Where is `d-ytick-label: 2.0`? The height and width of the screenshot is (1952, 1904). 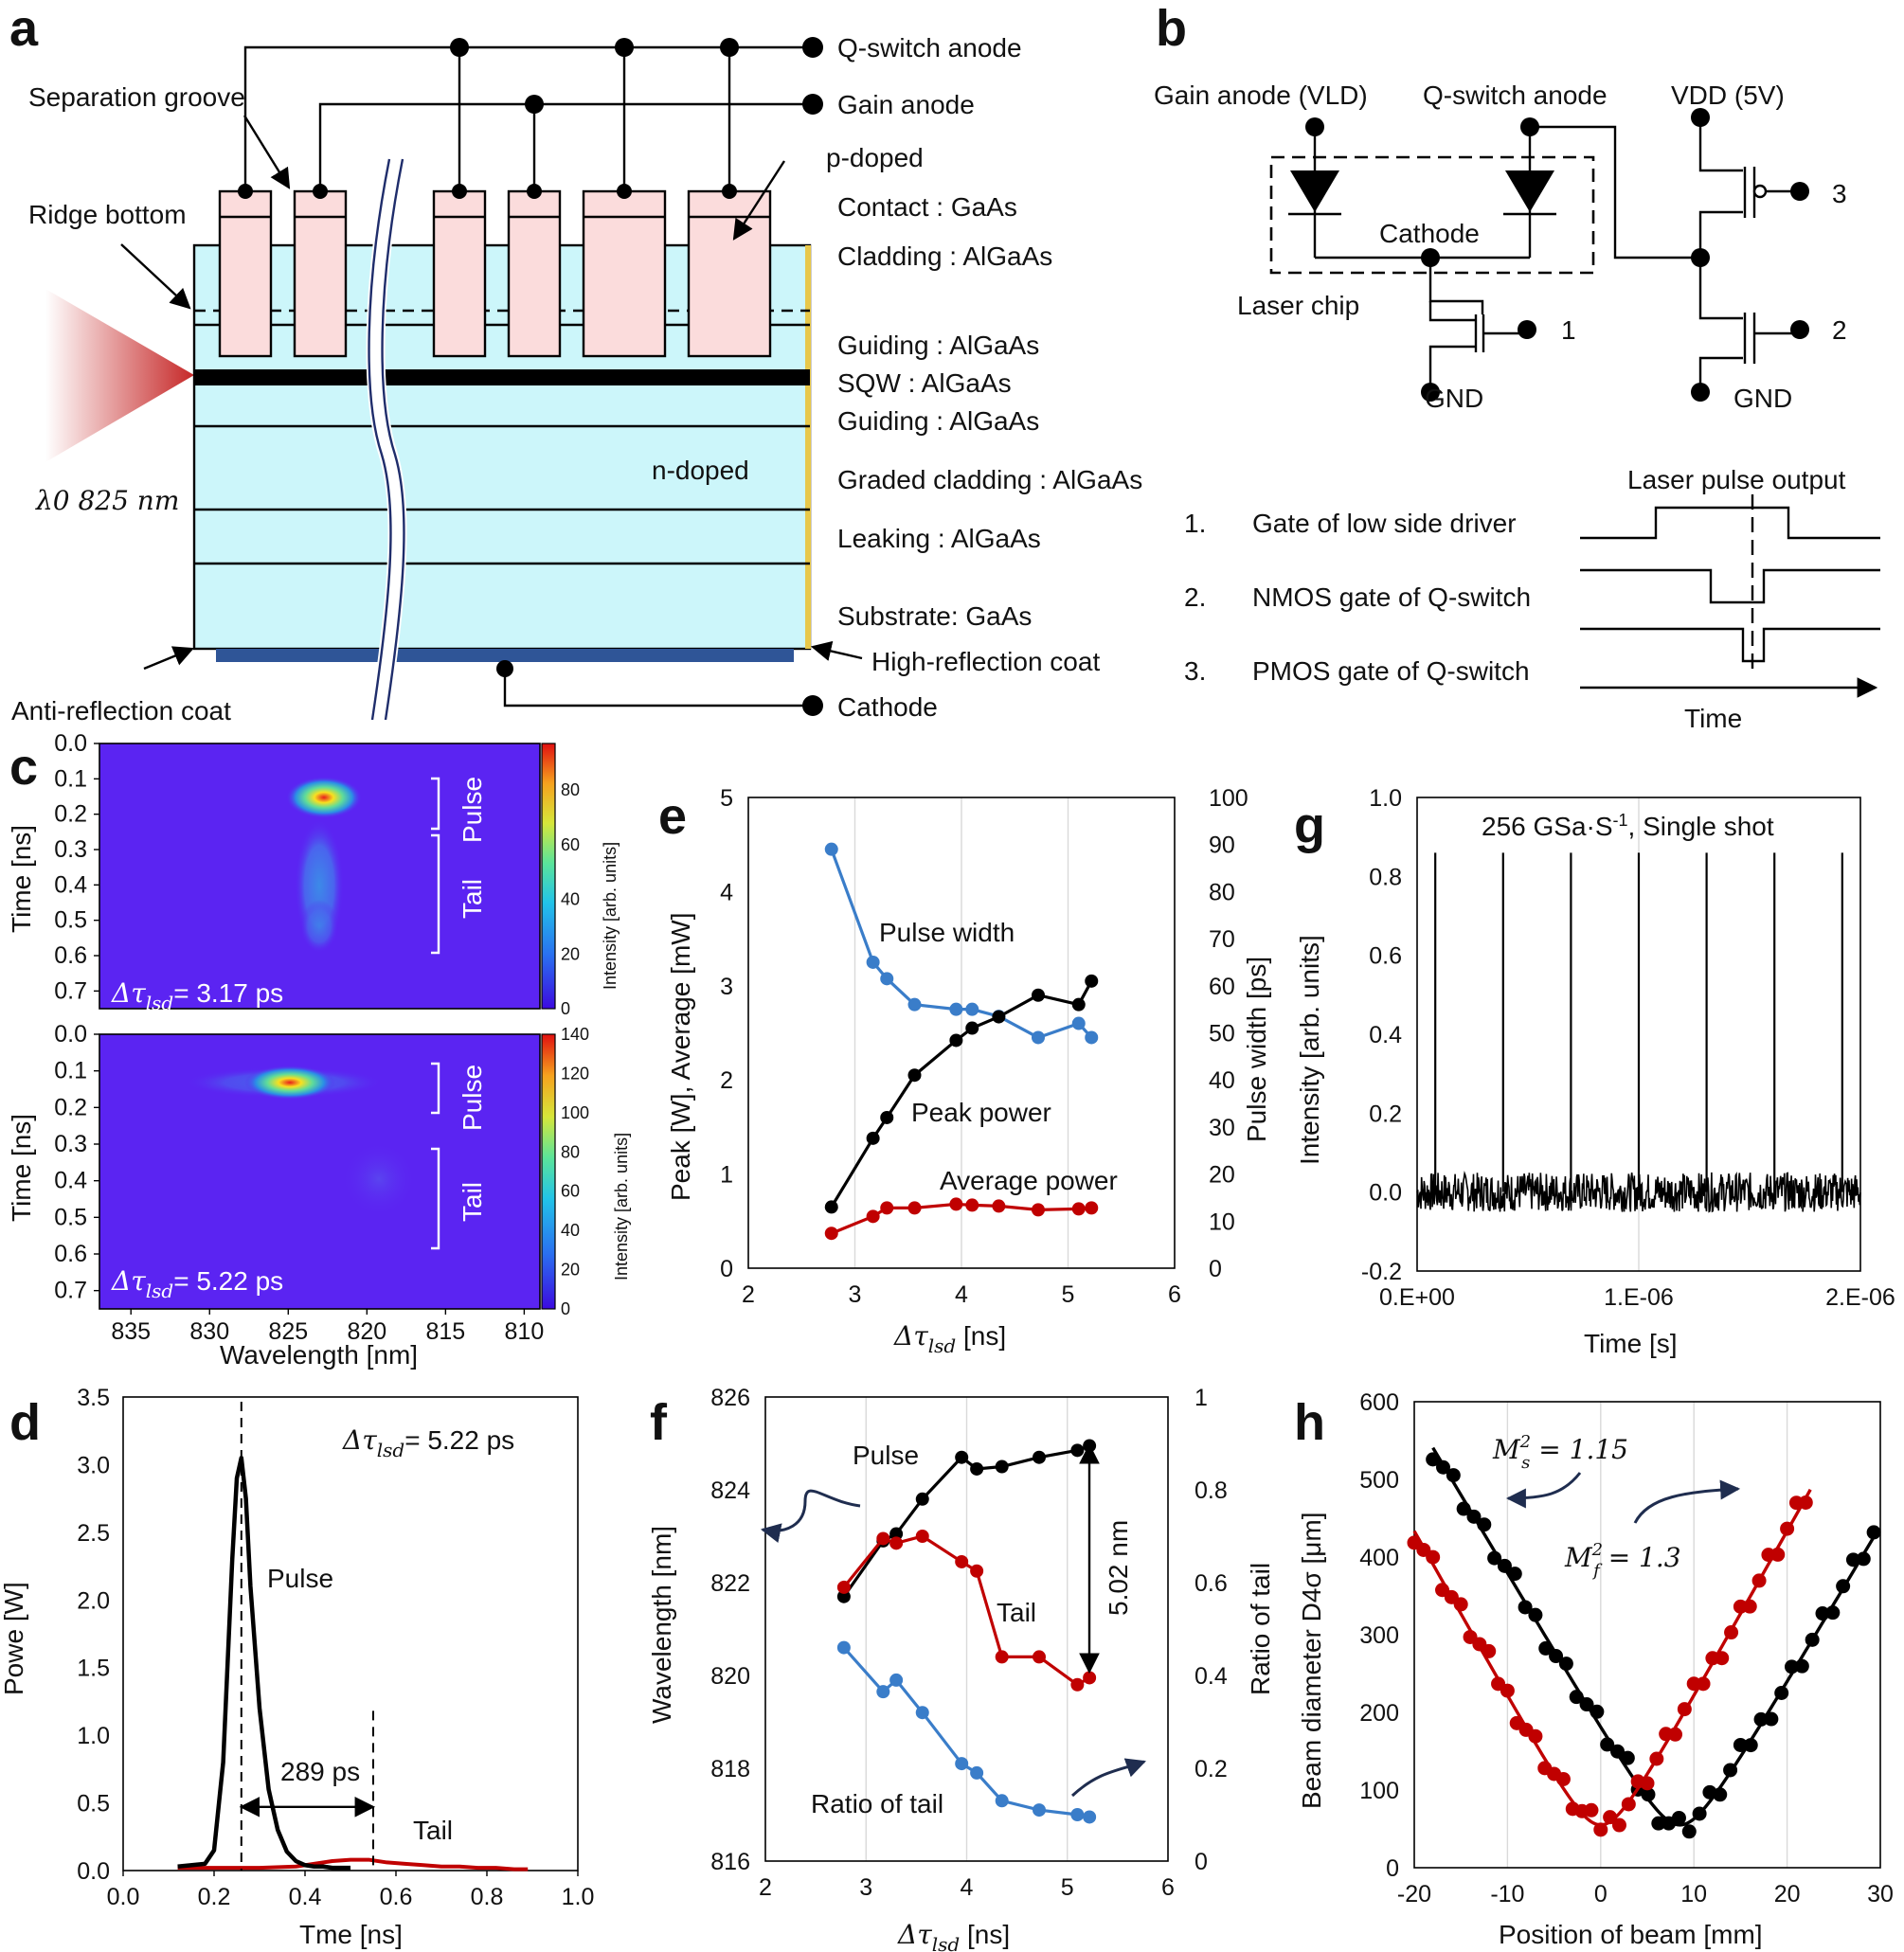 d-ytick-label: 2.0 is located at coordinates (93, 1600).